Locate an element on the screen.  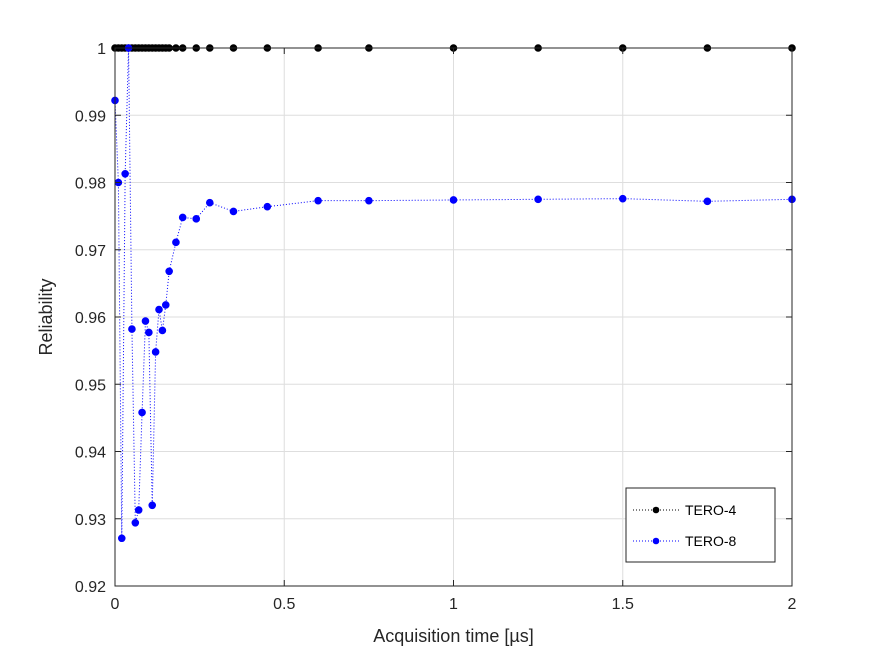
x-tick-label: 2 is located at coordinates (792, 604).